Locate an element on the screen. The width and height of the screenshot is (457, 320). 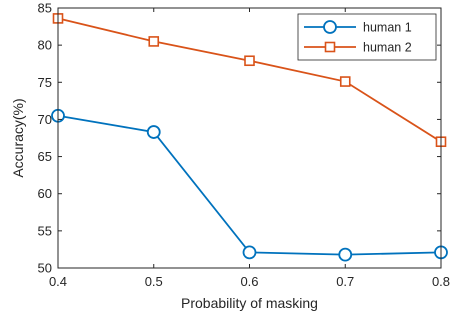
legend-label: human 1 is located at coordinates (387, 28).